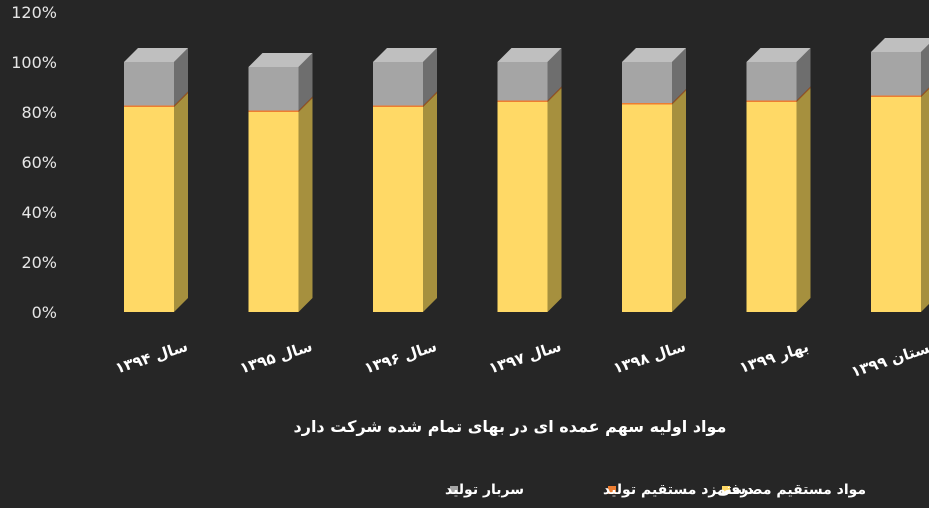 This screenshot has width=929, height=508. Describe the element at coordinates (39, 162) in the screenshot. I see `y-tick-label: 60%` at that location.